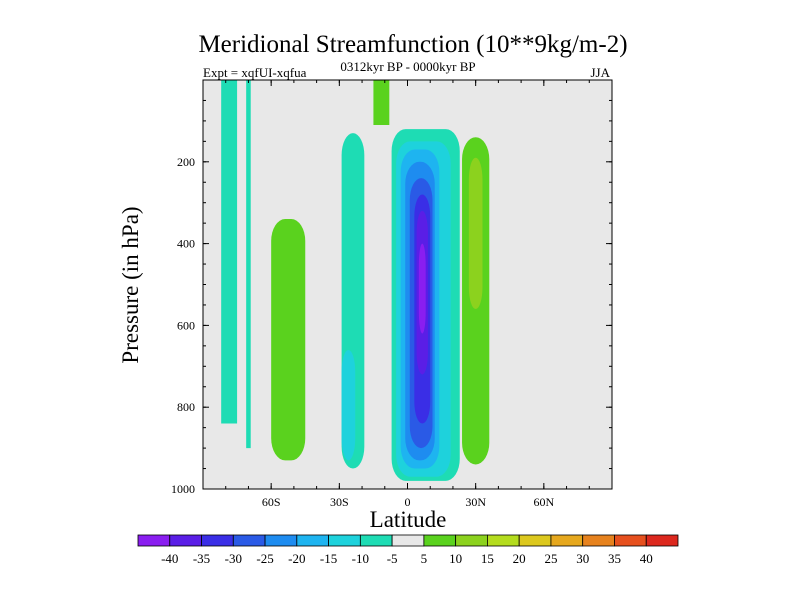 Image resolution: width=800 pixels, height=600 pixels. Describe the element at coordinates (186, 325) in the screenshot. I see `y-tick-label: 600` at that location.